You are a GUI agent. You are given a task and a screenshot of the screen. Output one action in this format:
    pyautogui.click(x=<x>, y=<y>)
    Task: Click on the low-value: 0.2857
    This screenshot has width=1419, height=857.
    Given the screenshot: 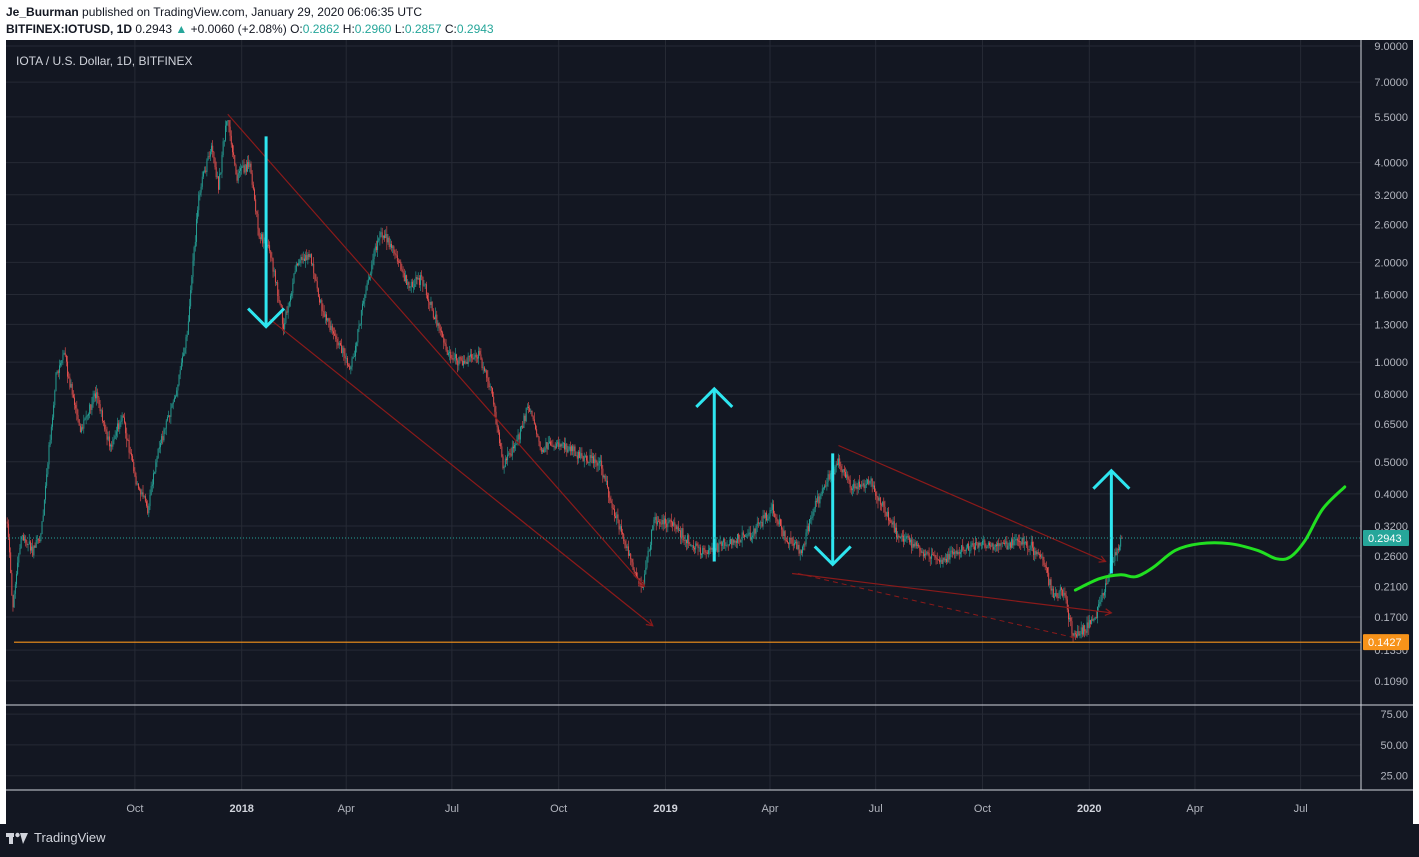 What is the action you would take?
    pyautogui.click(x=423, y=29)
    